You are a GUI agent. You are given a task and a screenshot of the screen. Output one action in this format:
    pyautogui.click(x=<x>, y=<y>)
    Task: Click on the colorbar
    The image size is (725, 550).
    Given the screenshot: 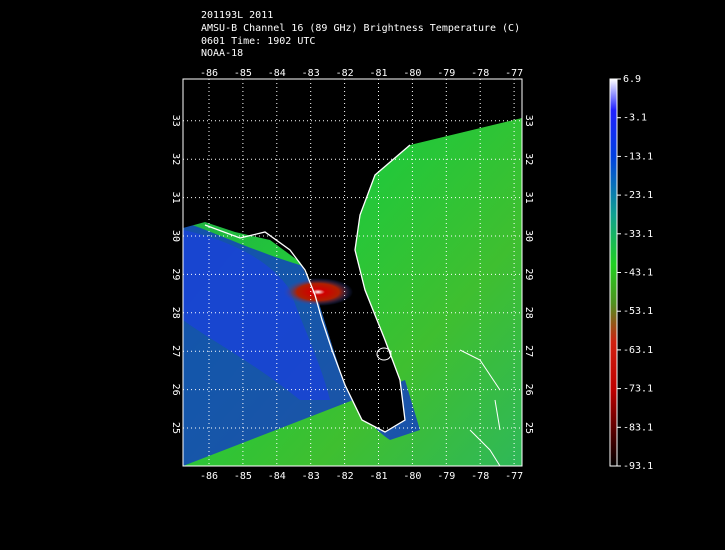 What is the action you would take?
    pyautogui.click(x=613, y=272)
    